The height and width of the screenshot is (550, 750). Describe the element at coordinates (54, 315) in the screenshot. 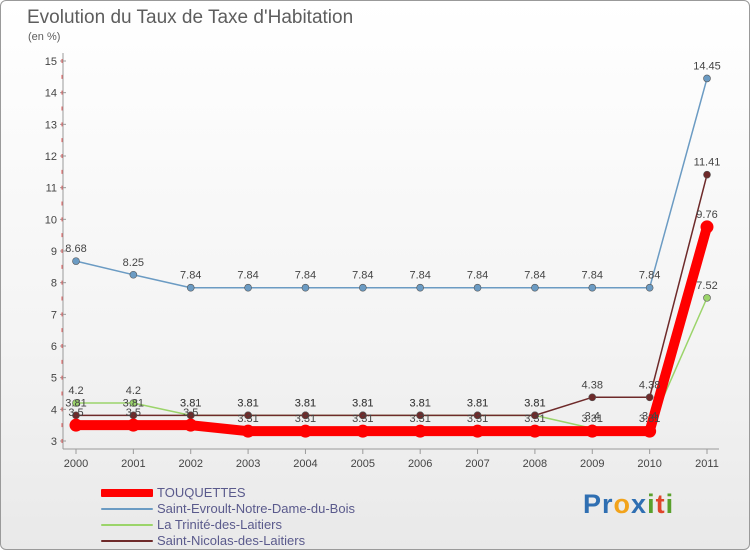

I see `y-tick-label: 7` at that location.